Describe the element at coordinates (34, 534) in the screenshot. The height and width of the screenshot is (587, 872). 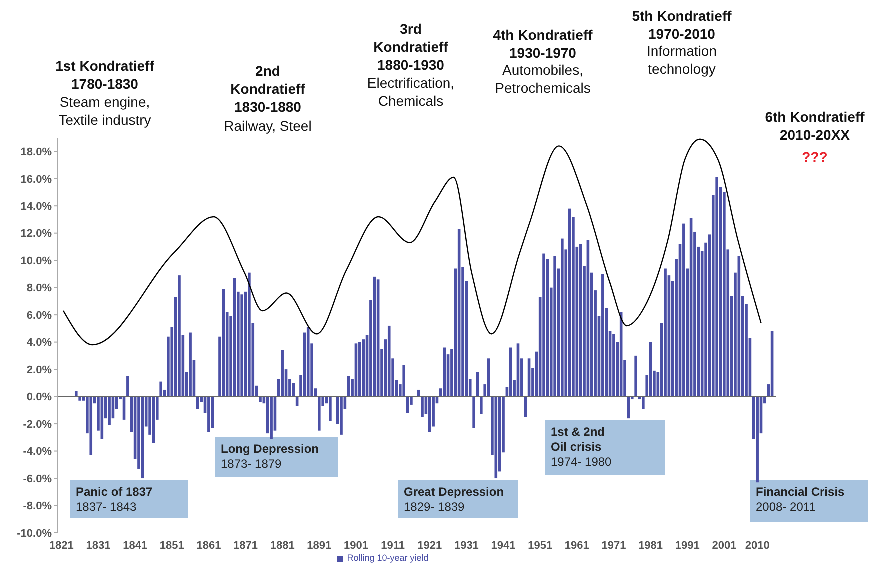
I see `y-tick-label: -10.0%` at that location.